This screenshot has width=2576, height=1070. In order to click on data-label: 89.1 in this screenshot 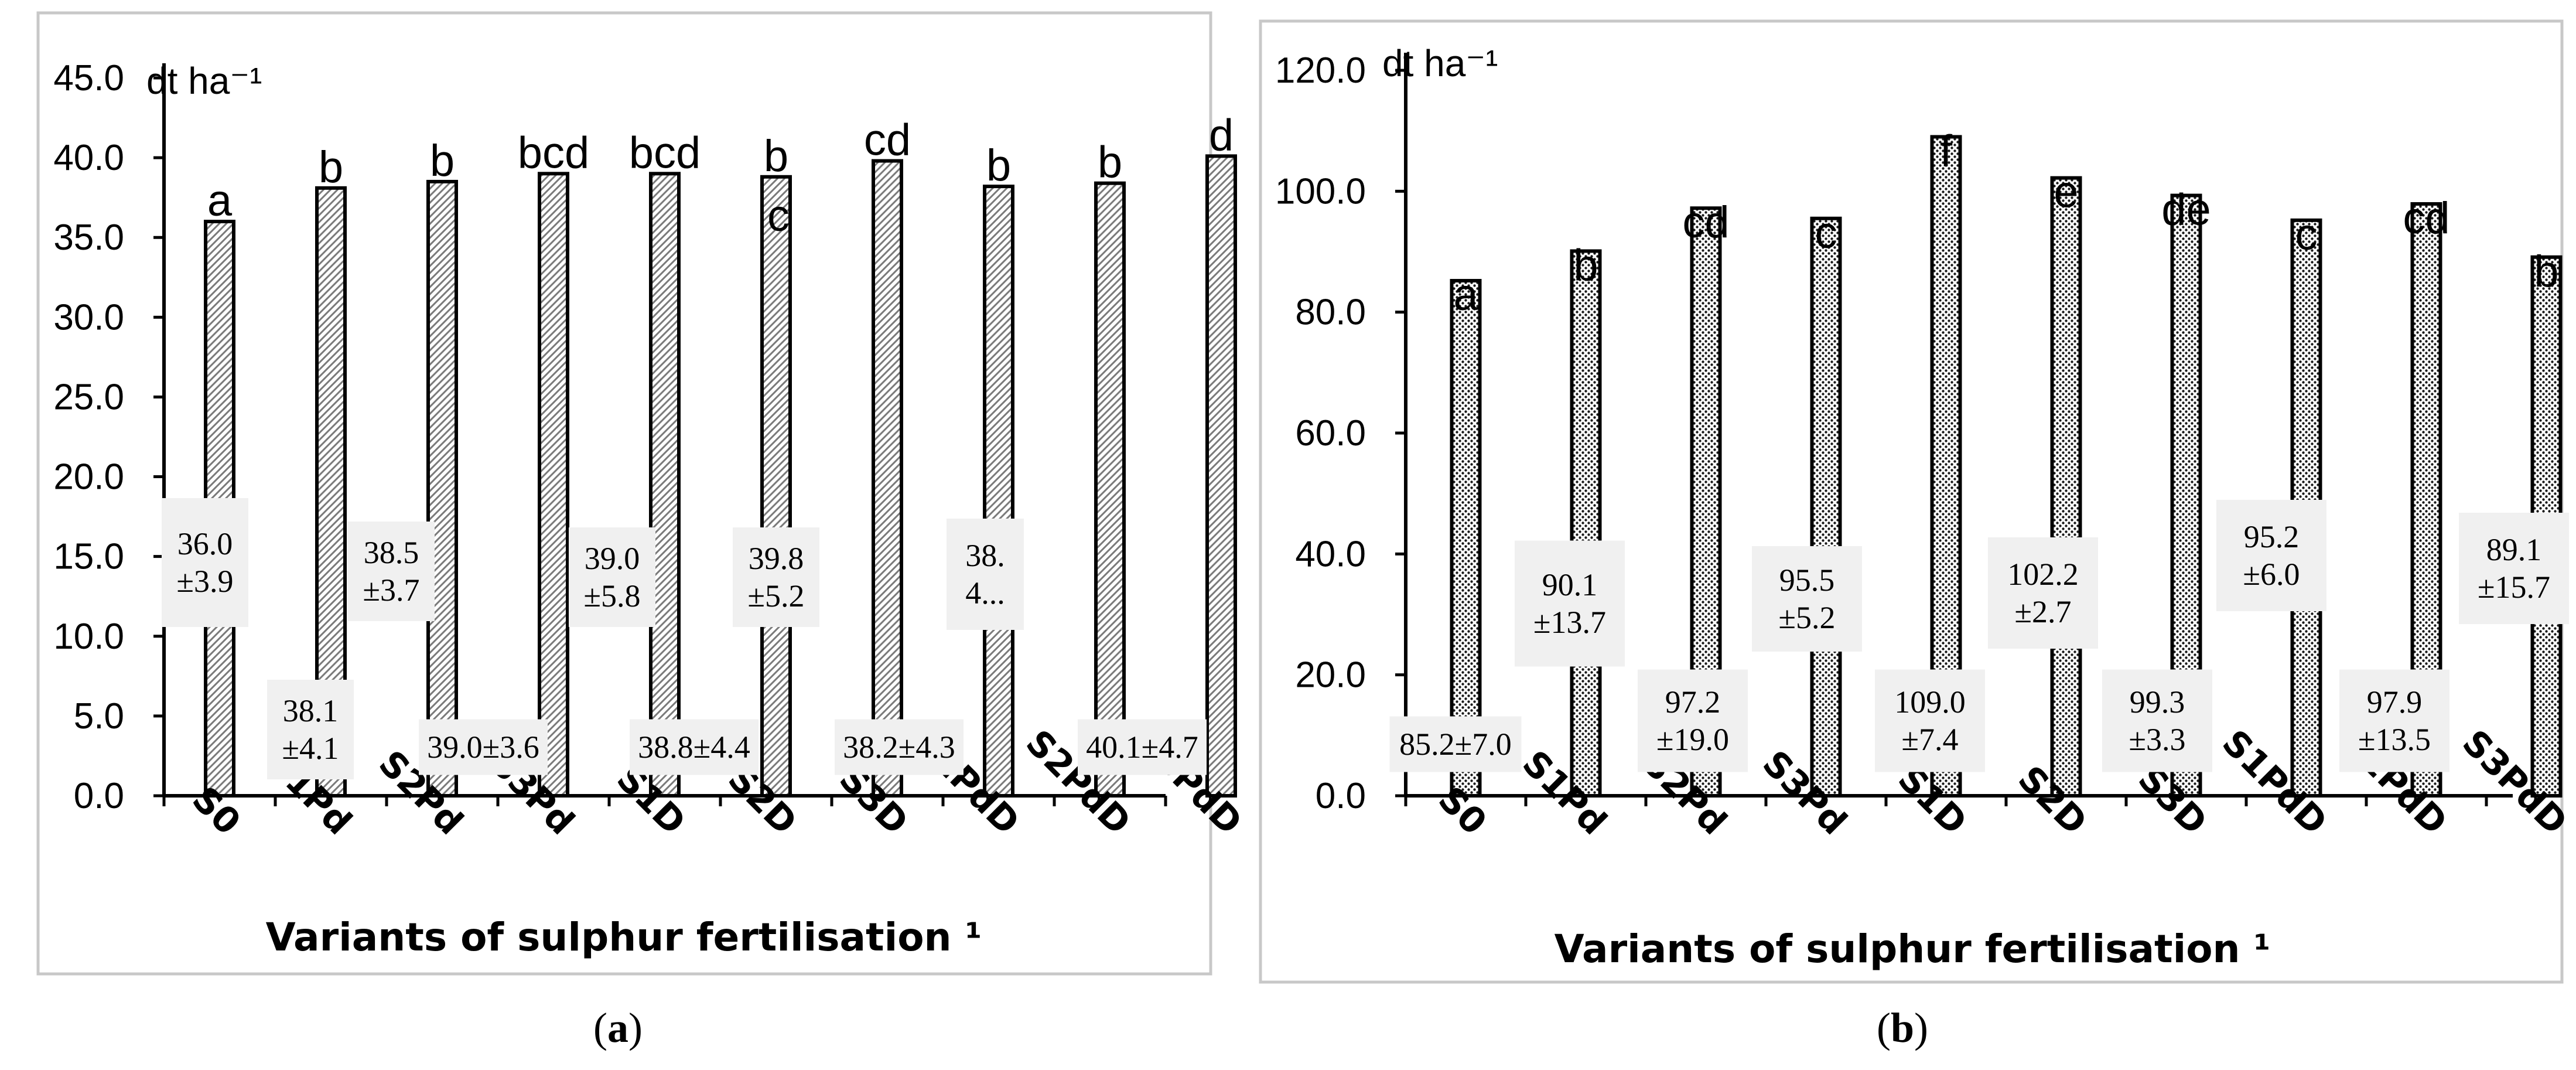, I will do `click(2514, 549)`.